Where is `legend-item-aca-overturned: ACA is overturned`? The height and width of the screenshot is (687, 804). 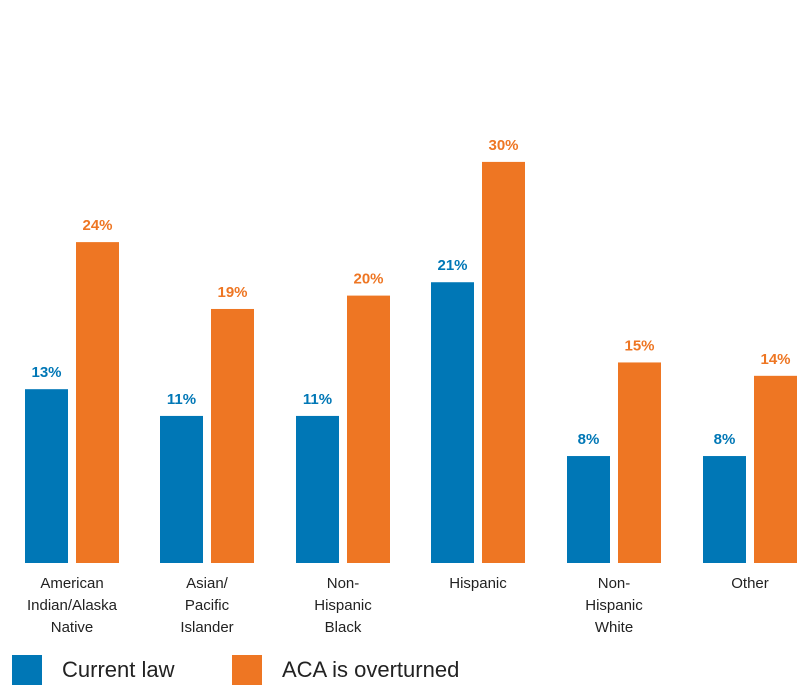 legend-item-aca-overturned: ACA is overturned is located at coordinates (345, 670).